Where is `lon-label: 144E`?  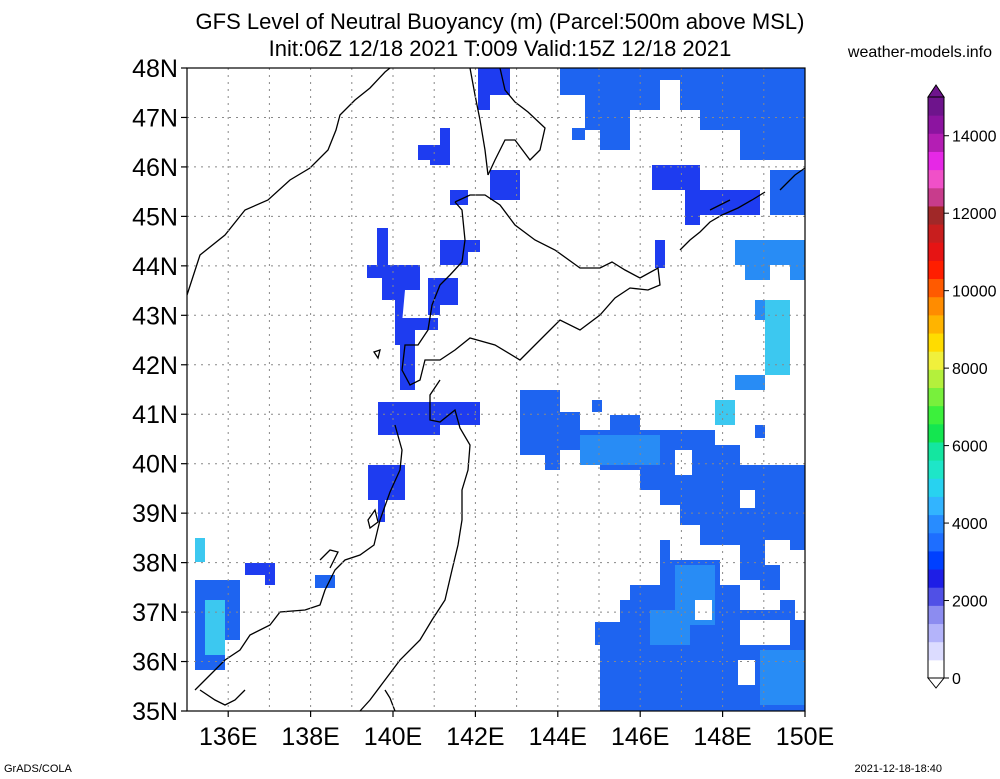
lon-label: 144E is located at coordinates (558, 737).